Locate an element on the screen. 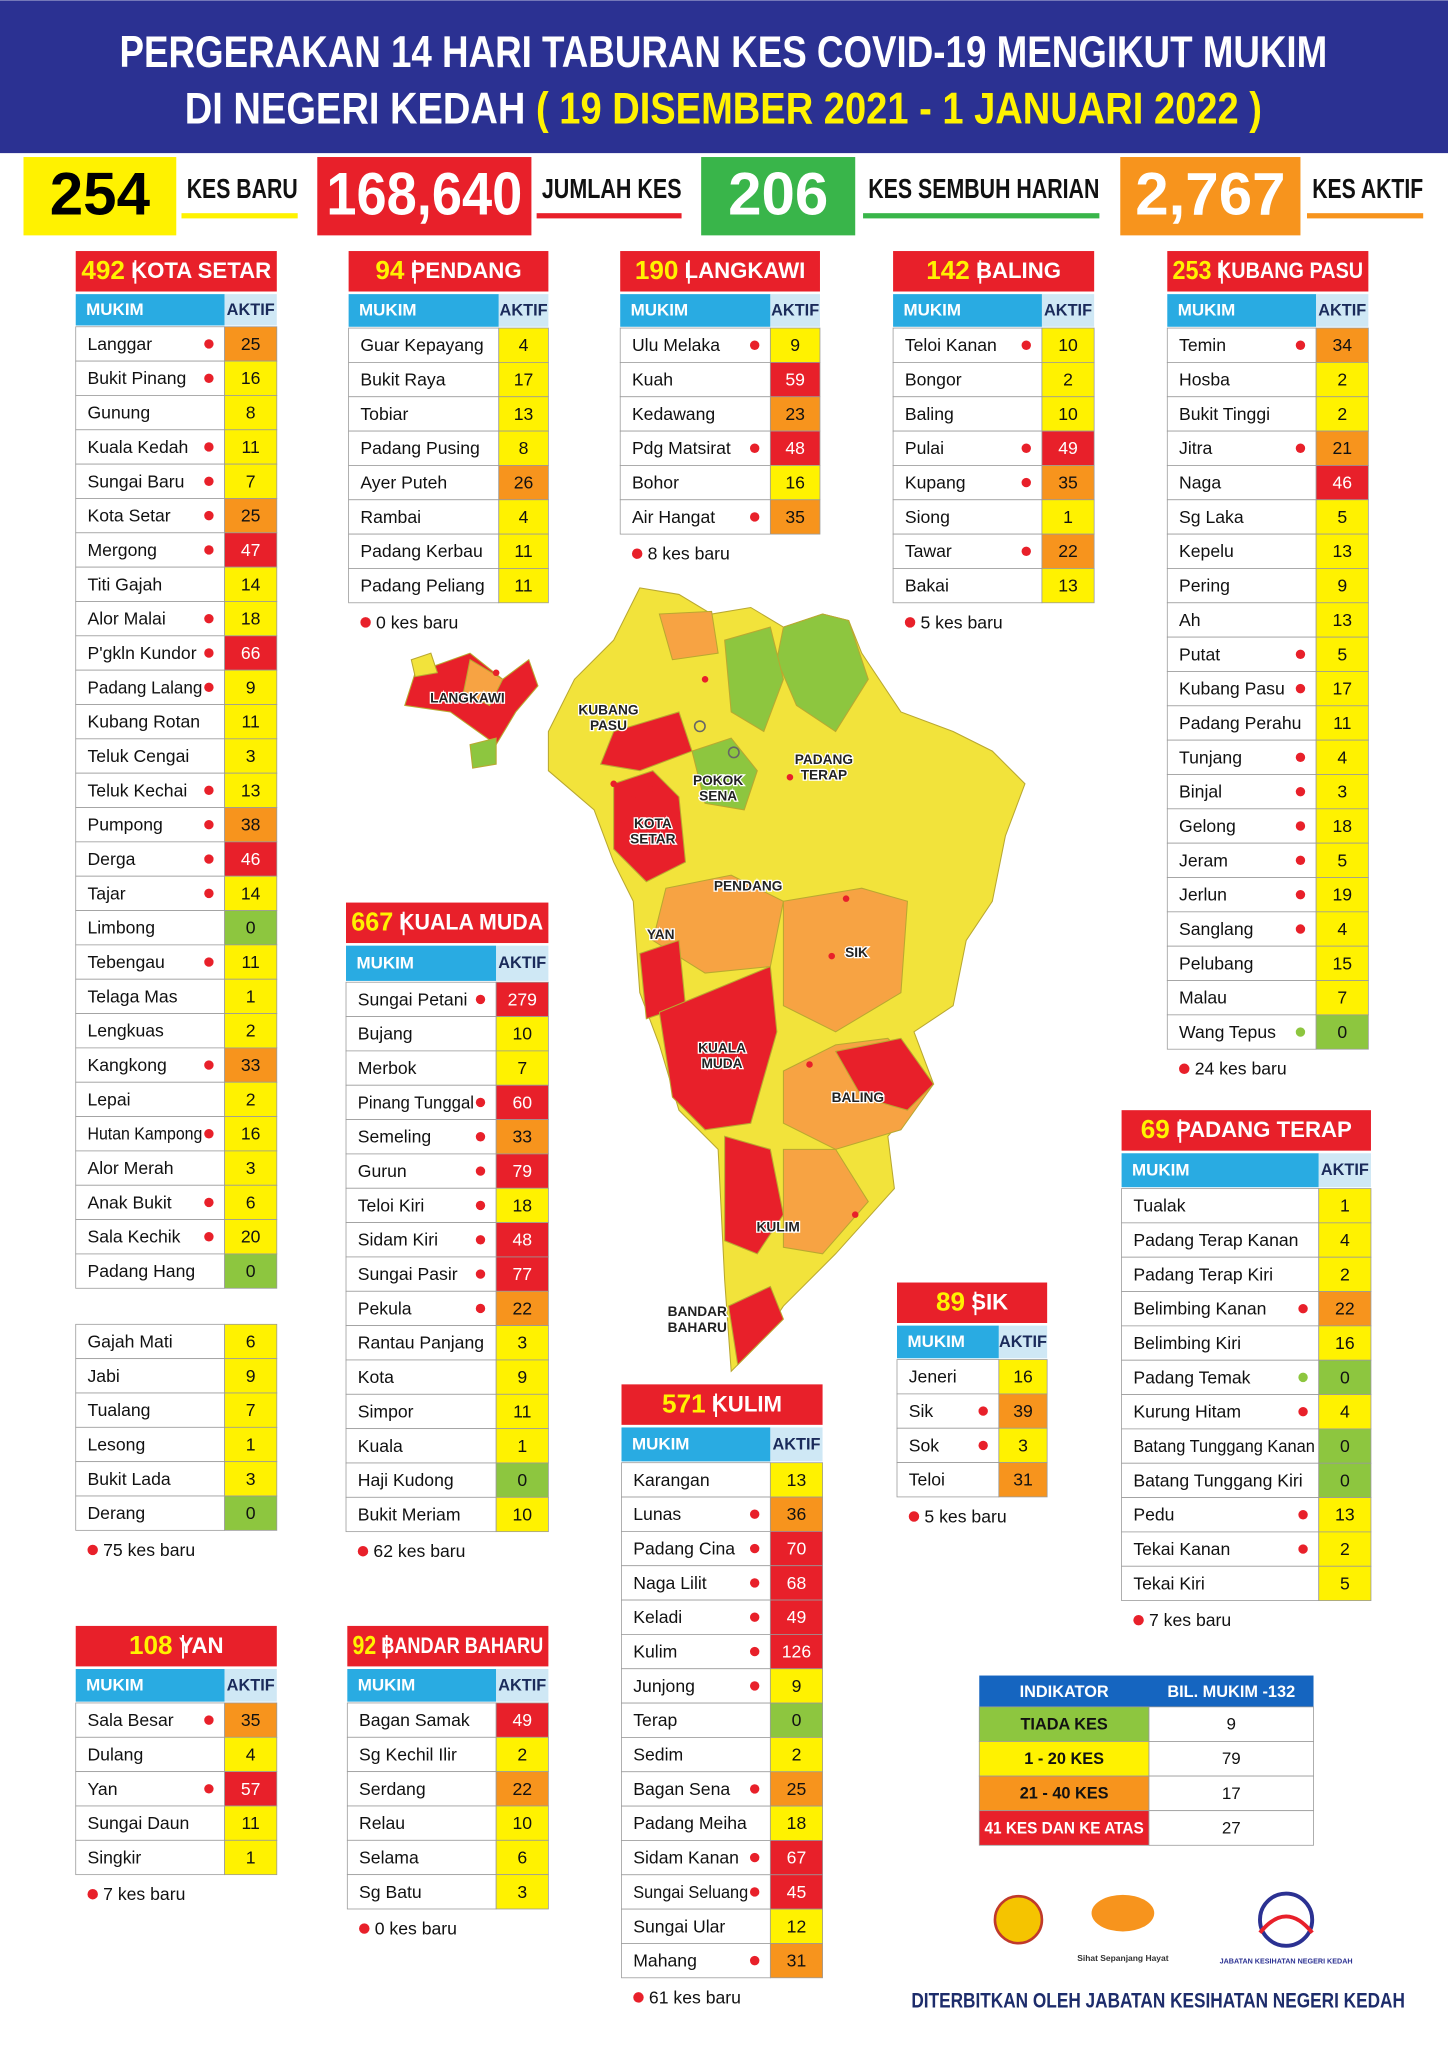  mukim-active: 4 is located at coordinates (524, 517).